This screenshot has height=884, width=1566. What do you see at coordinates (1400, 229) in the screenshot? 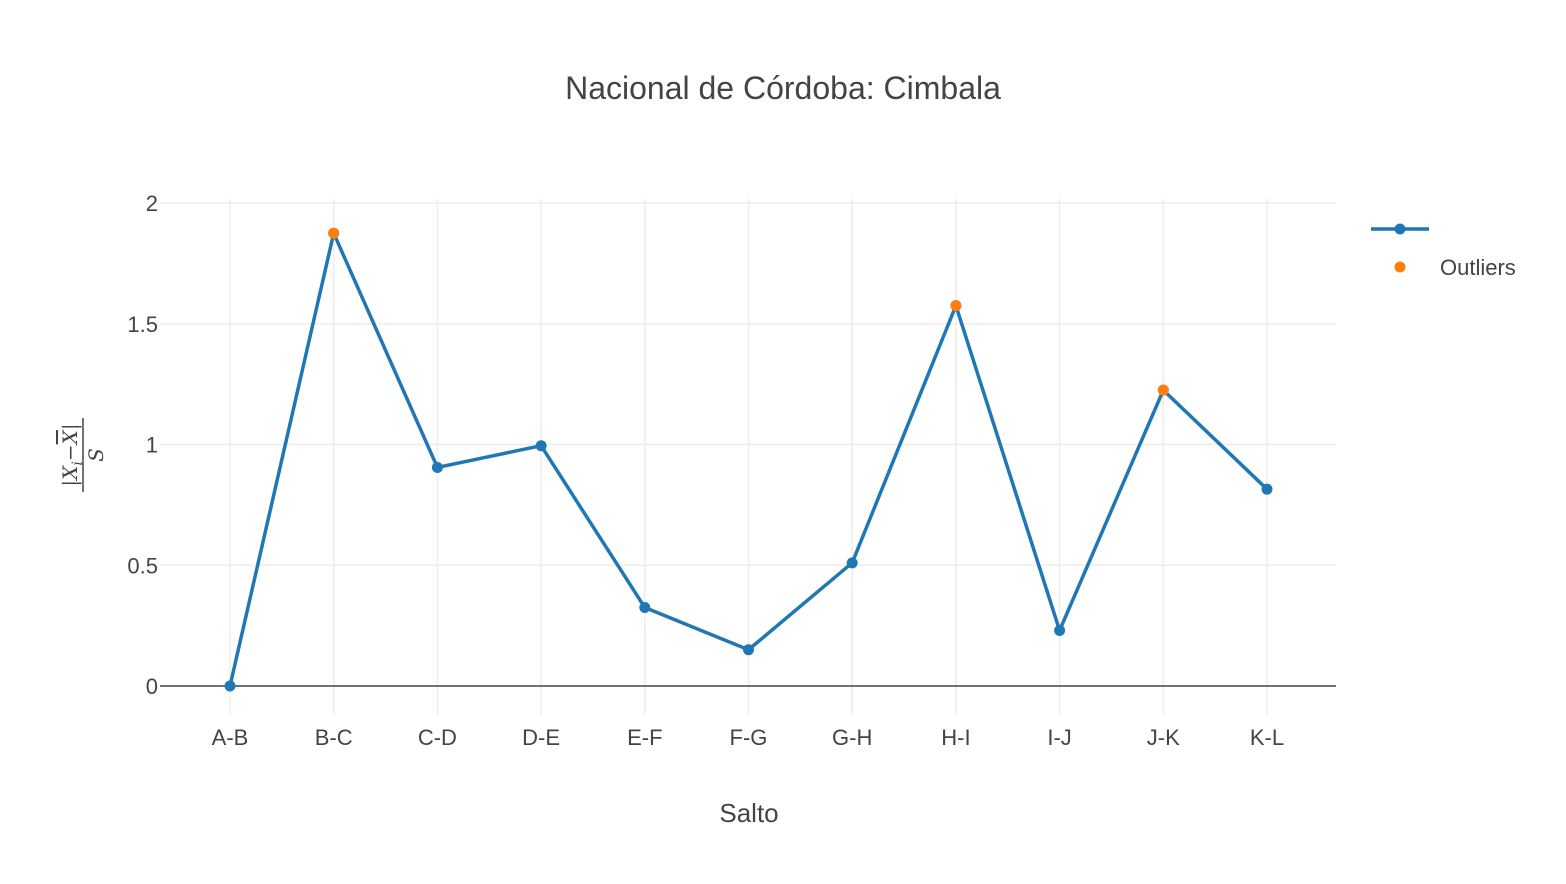
I see `legend-main-marker` at bounding box center [1400, 229].